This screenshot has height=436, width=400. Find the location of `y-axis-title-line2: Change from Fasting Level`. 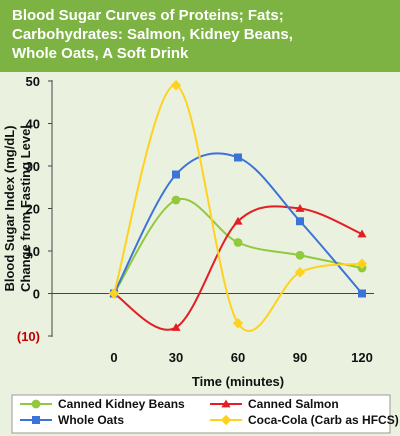

y-axis-title-line2: Change from Fasting Level is located at coordinates (25, 208).